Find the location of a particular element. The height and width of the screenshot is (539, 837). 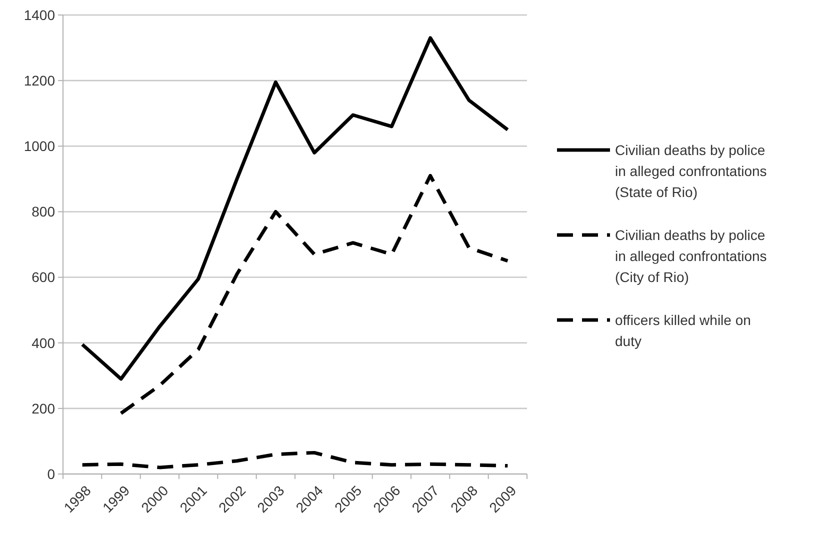

legend-label: officers killed while on duty is located at coordinates (683, 330).